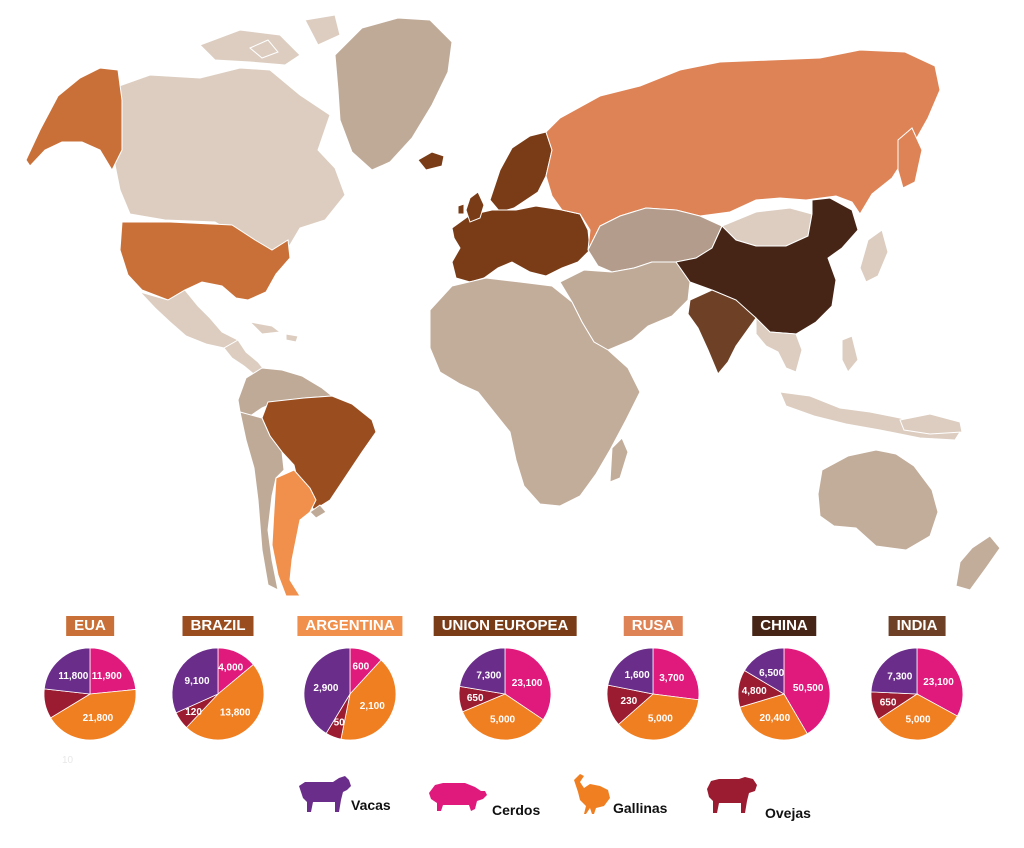  I want to click on southeast-asia, so click(779, 344).